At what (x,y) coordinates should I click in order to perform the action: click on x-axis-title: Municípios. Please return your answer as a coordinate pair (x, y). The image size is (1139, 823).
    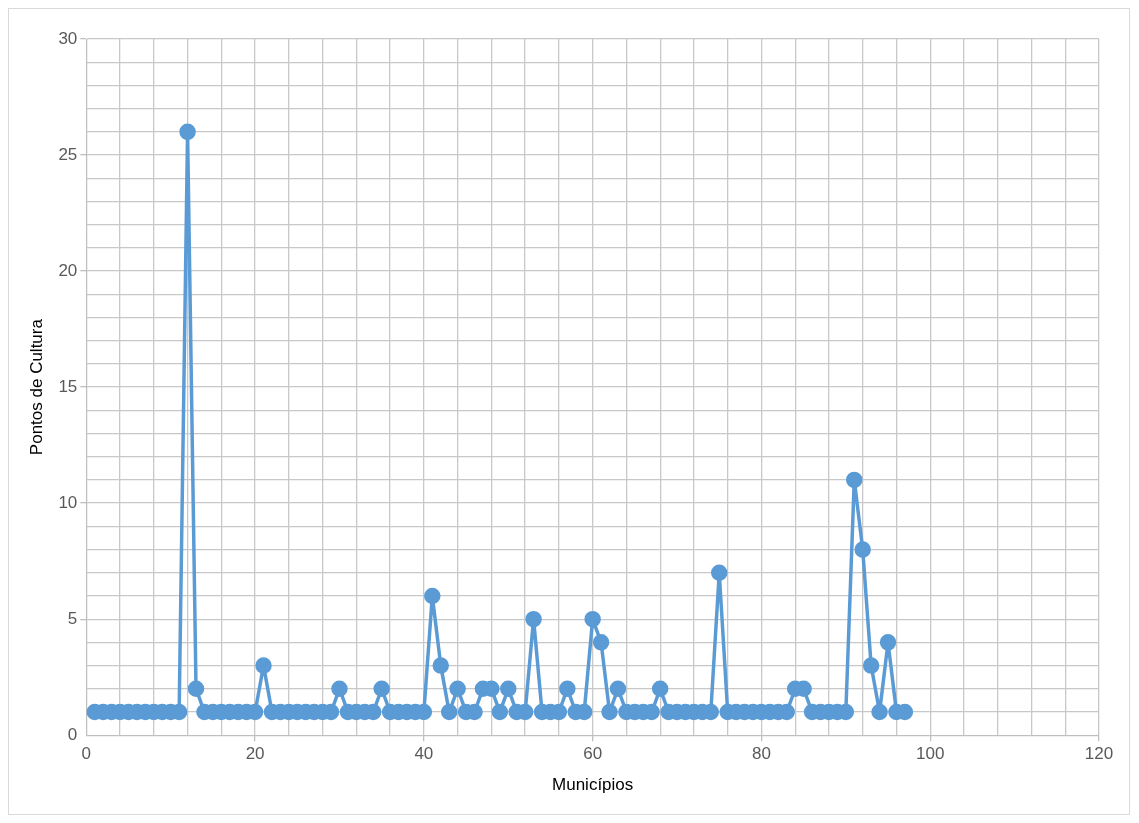
    Looking at the image, I should click on (593, 785).